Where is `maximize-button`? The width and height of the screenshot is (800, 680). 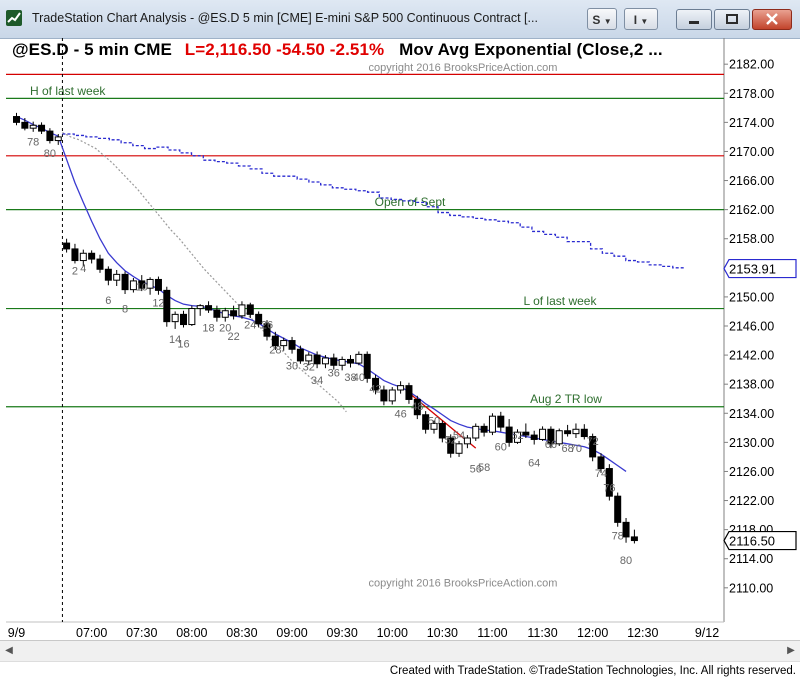 maximize-button is located at coordinates (732, 19).